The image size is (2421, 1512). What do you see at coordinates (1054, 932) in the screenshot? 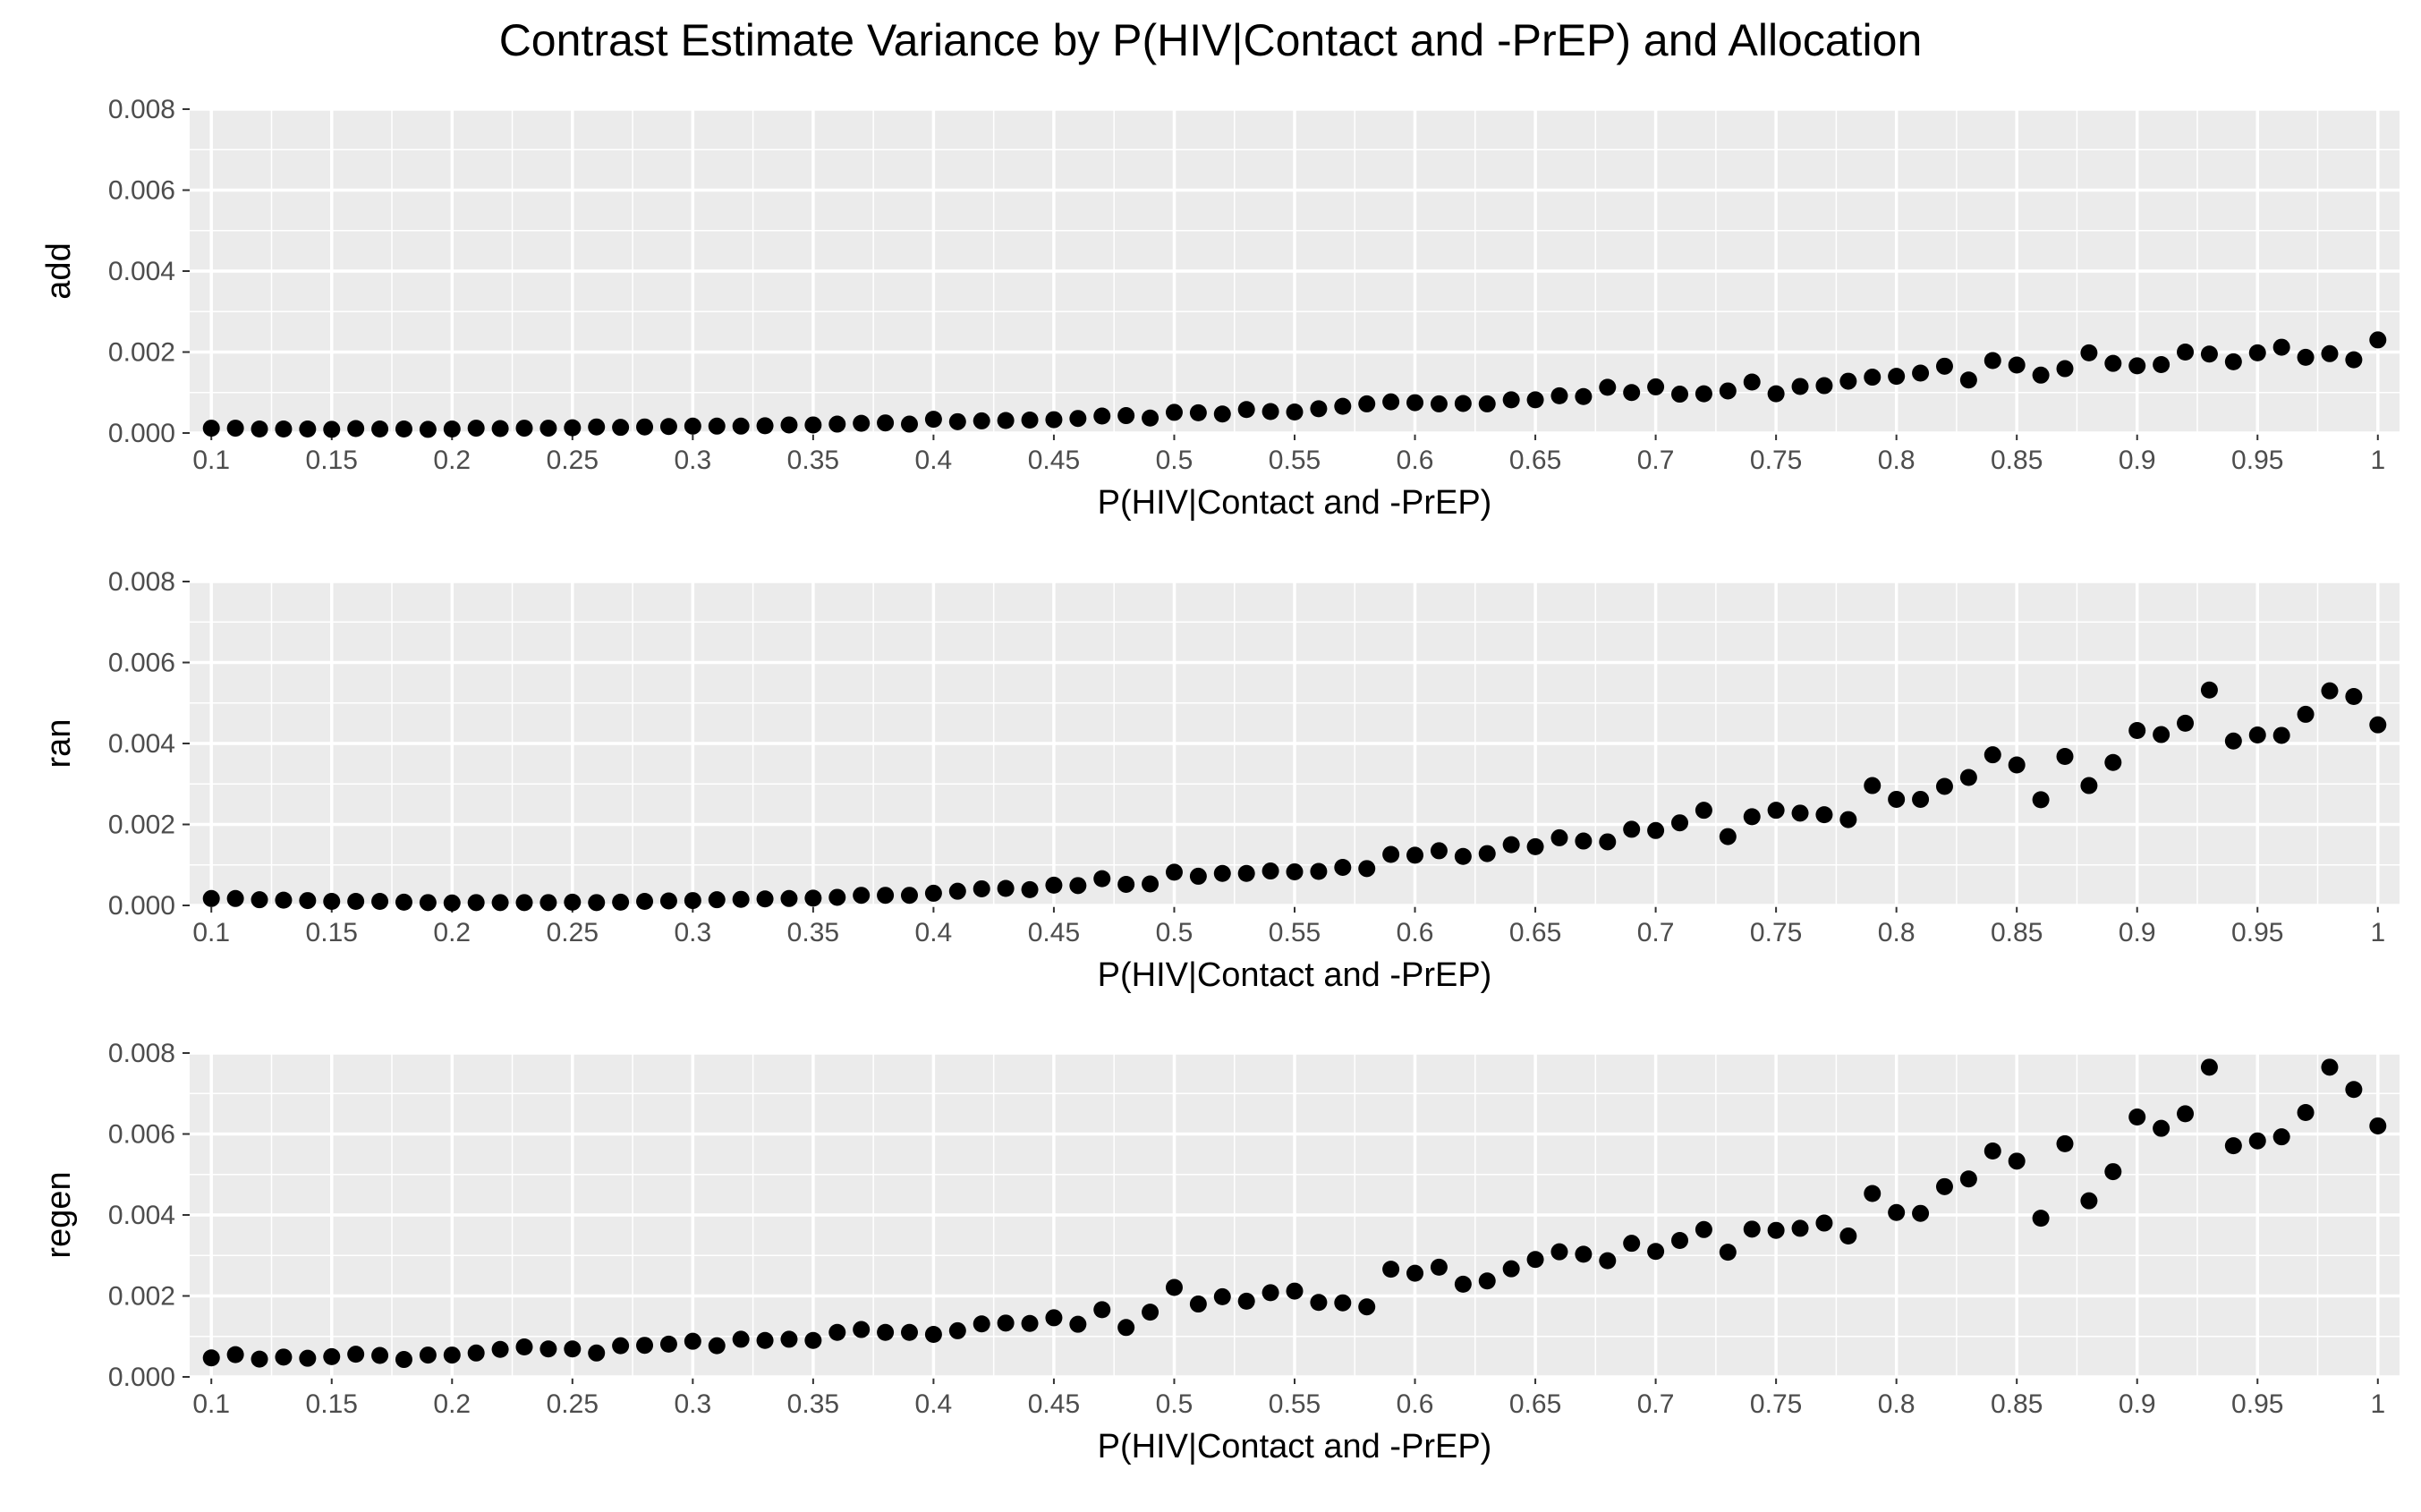
I see `x-tick-label: 0.45` at bounding box center [1054, 932].